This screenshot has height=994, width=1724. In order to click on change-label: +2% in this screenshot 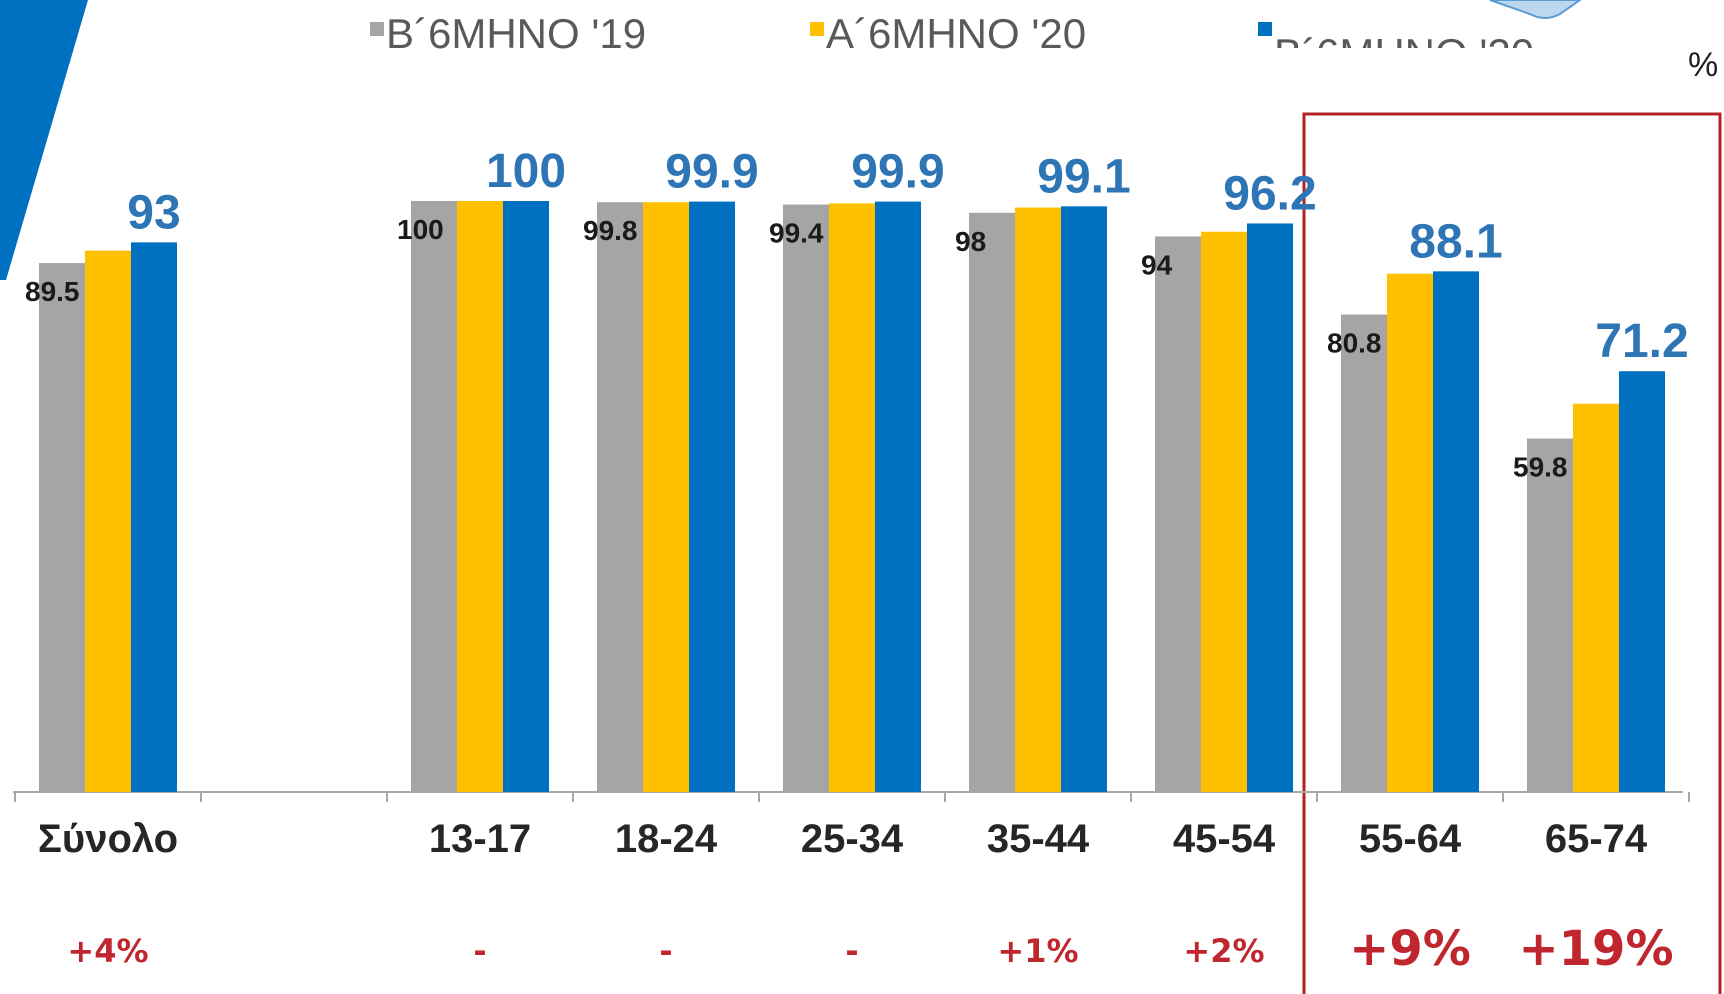, I will do `click(1223, 951)`.